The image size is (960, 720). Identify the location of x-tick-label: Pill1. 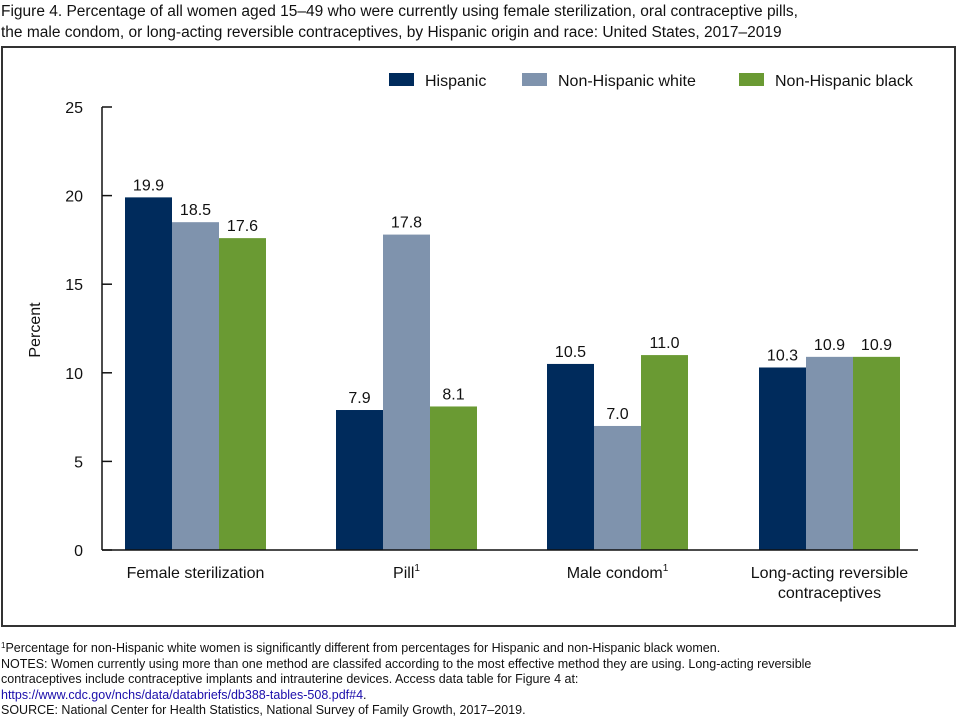
(406, 572).